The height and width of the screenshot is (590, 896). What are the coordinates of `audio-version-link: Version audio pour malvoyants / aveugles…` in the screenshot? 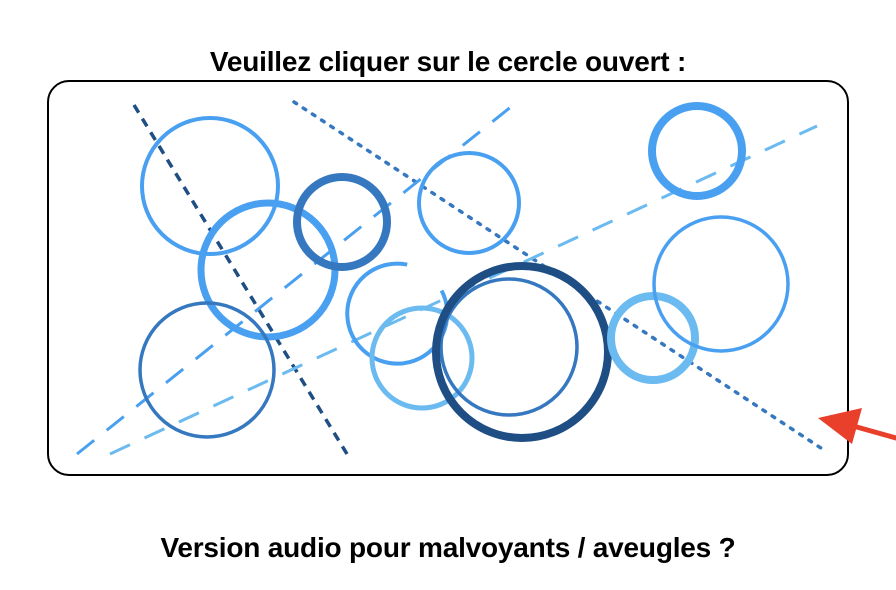 It's located at (448, 547).